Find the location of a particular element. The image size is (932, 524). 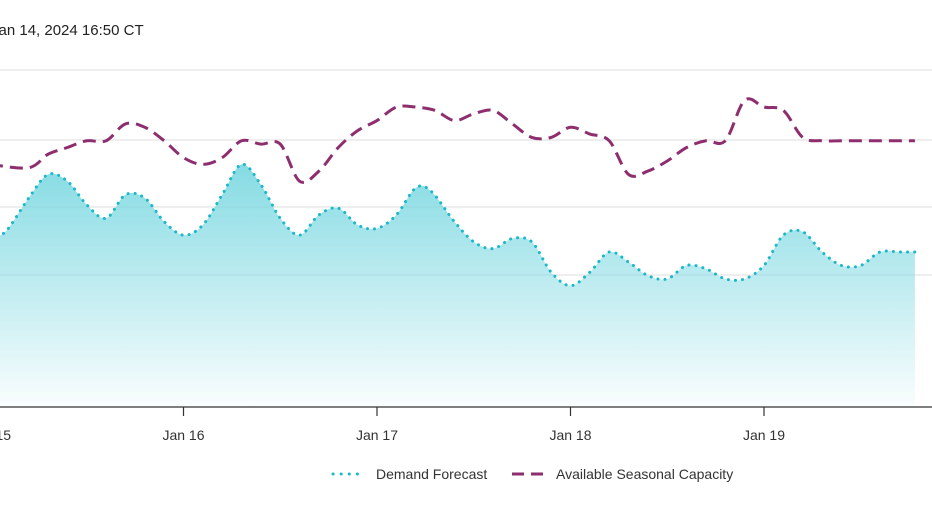

legend-label: Demand Forecast is located at coordinates (431, 474).